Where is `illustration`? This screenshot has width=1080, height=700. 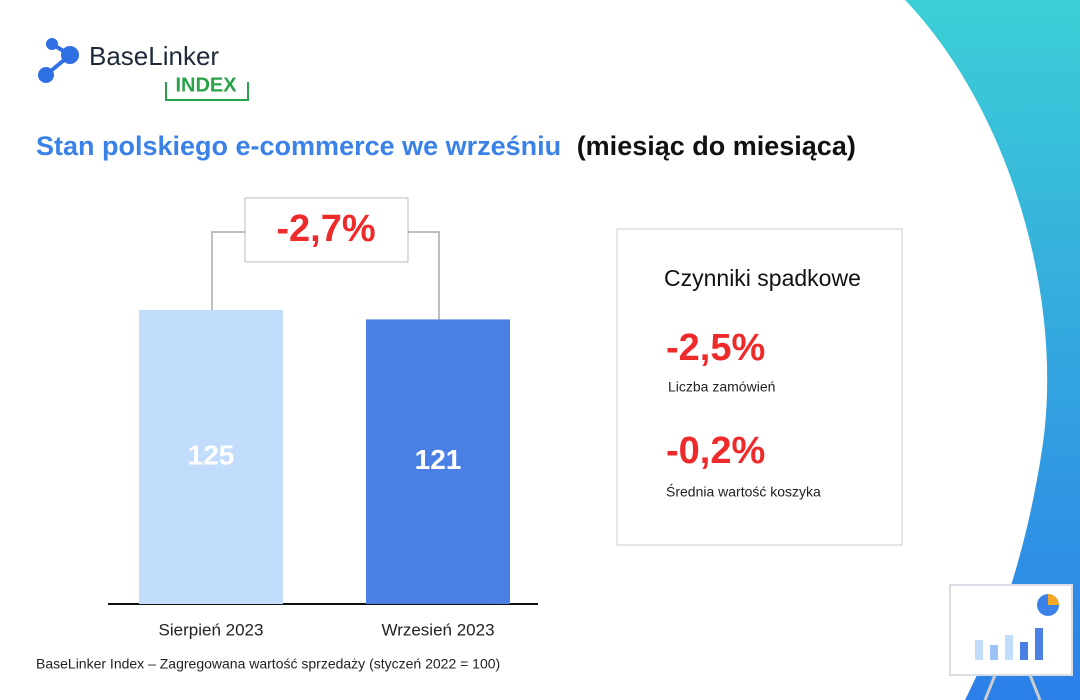
illustration is located at coordinates (1011, 642).